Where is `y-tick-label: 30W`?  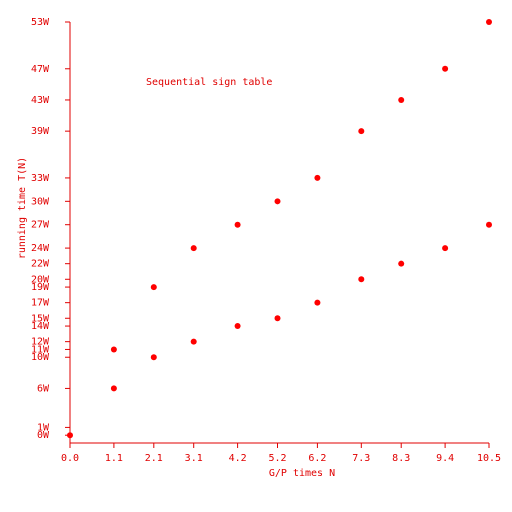 y-tick-label: 30W is located at coordinates (40, 201).